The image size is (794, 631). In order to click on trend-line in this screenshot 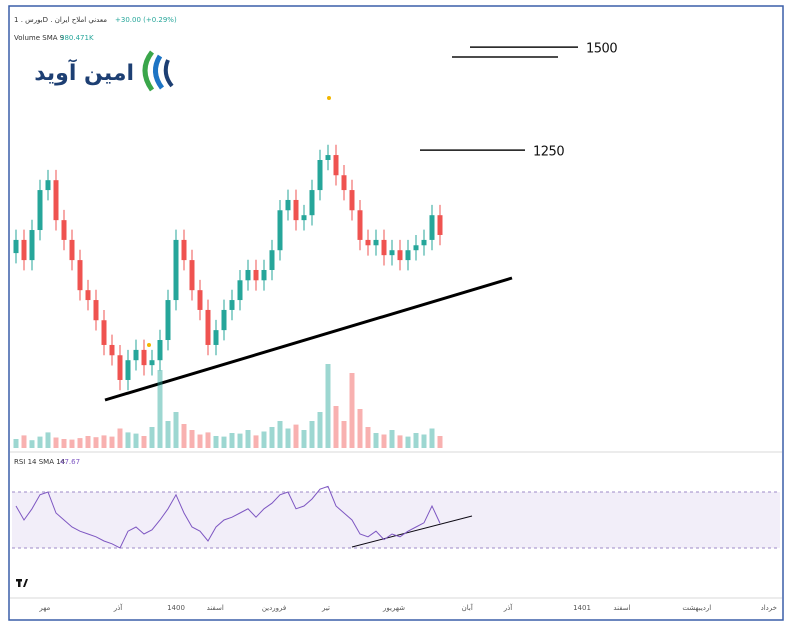, I will do `click(308, 339)`.